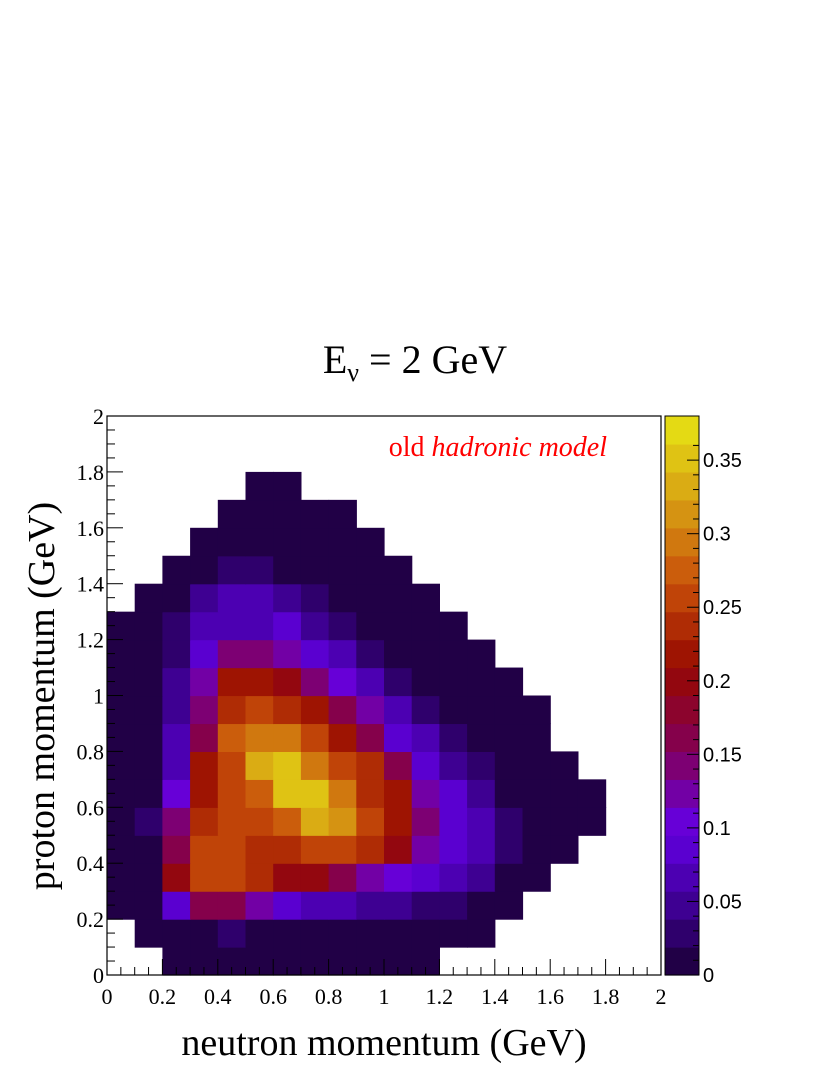 Image resolution: width=830 pixels, height=1075 pixels. Describe the element at coordinates (273, 996) in the screenshot. I see `x-tick-label: 0.6` at that location.